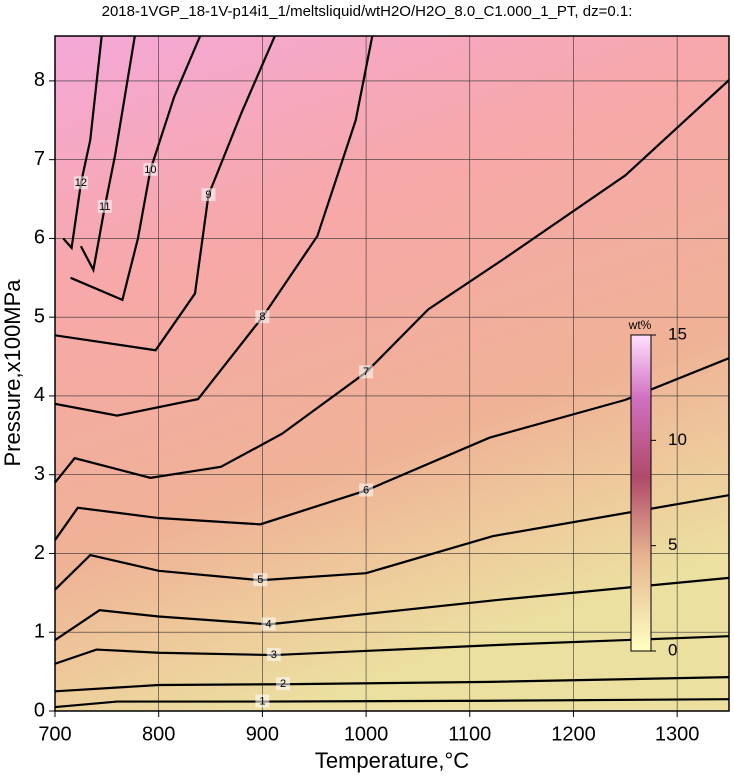 The width and height of the screenshot is (734, 776). I want to click on y-tick-label: 2, so click(39, 553).